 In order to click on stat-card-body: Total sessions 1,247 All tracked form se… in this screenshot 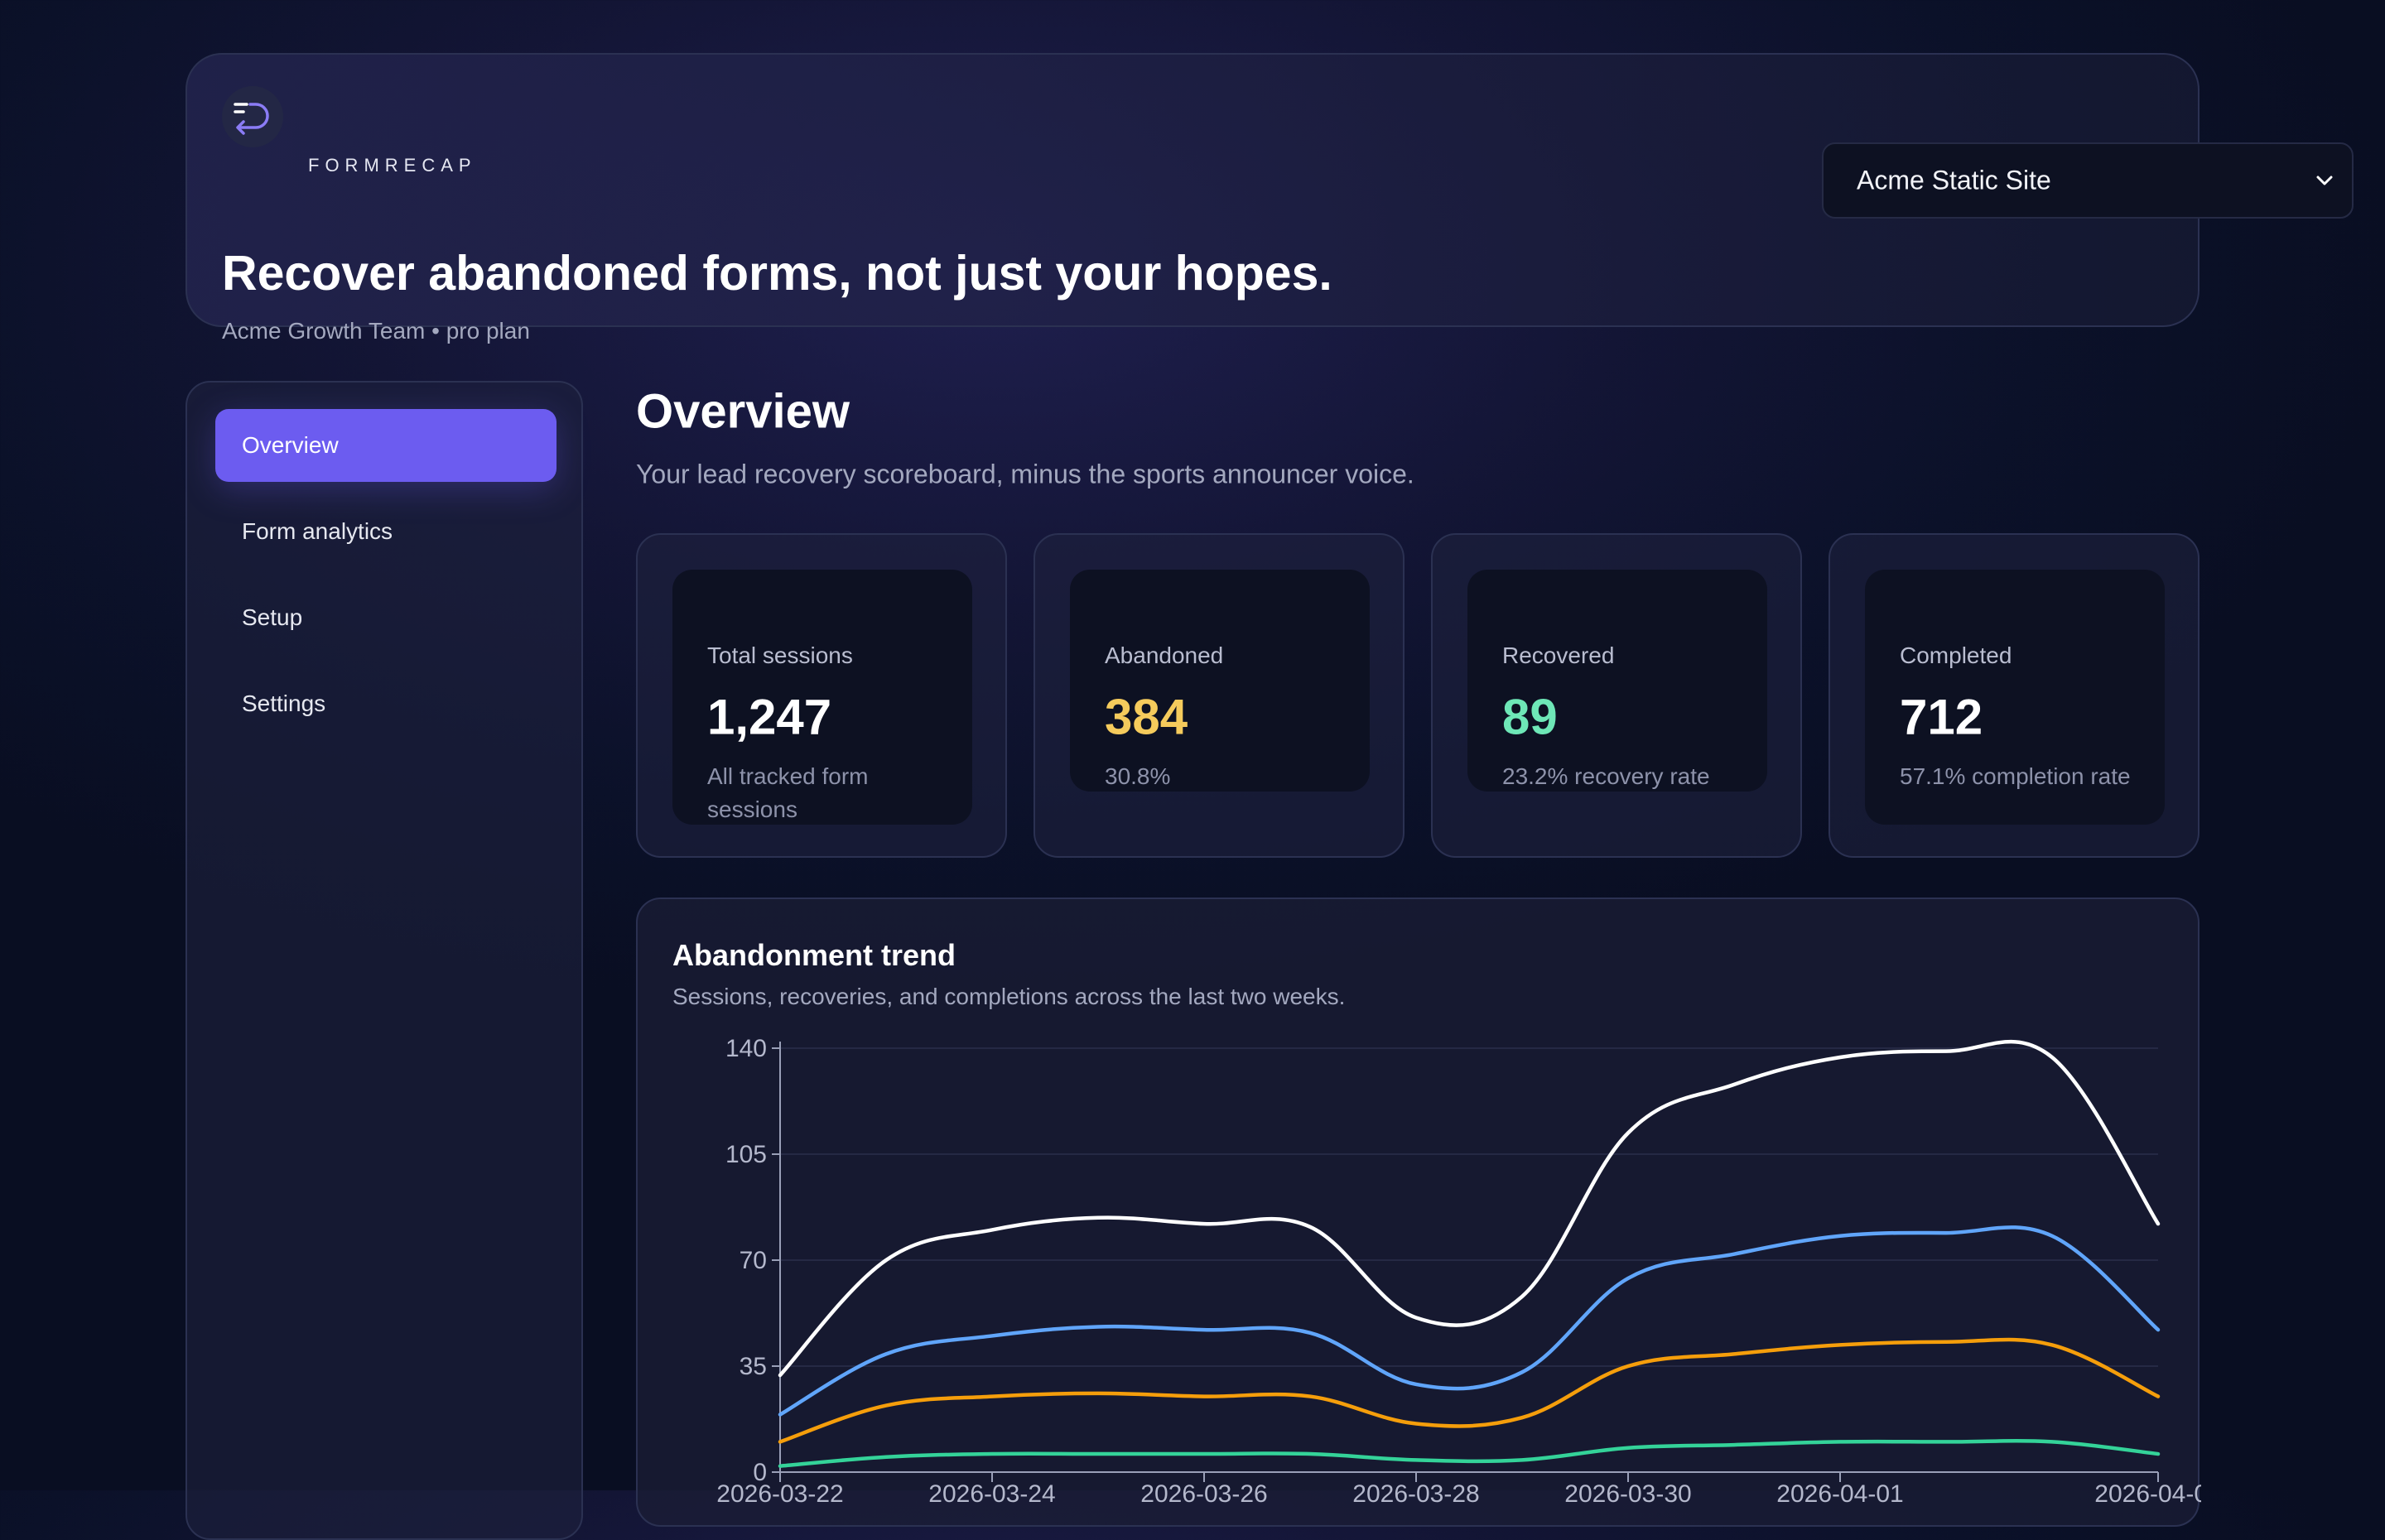, I will do `click(822, 697)`.